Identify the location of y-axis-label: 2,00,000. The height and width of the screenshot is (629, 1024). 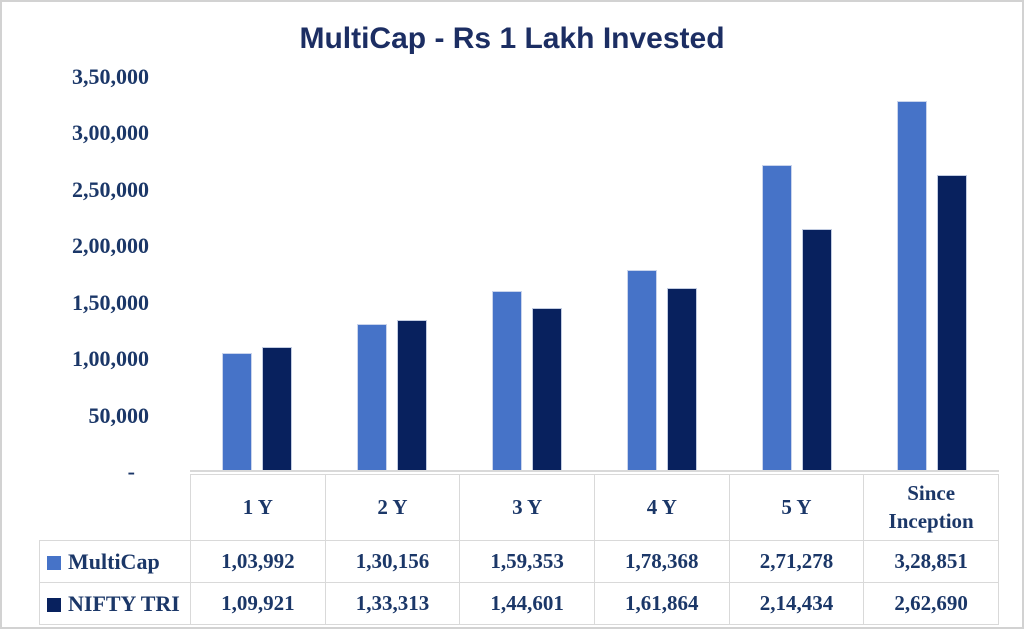
(110, 246).